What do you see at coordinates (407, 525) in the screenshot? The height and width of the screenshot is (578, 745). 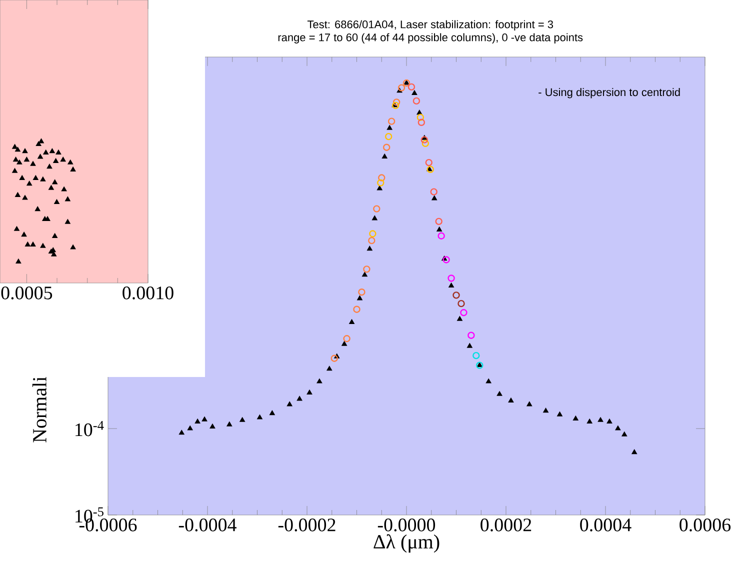 I see `x-tick-label: -0.0000` at bounding box center [407, 525].